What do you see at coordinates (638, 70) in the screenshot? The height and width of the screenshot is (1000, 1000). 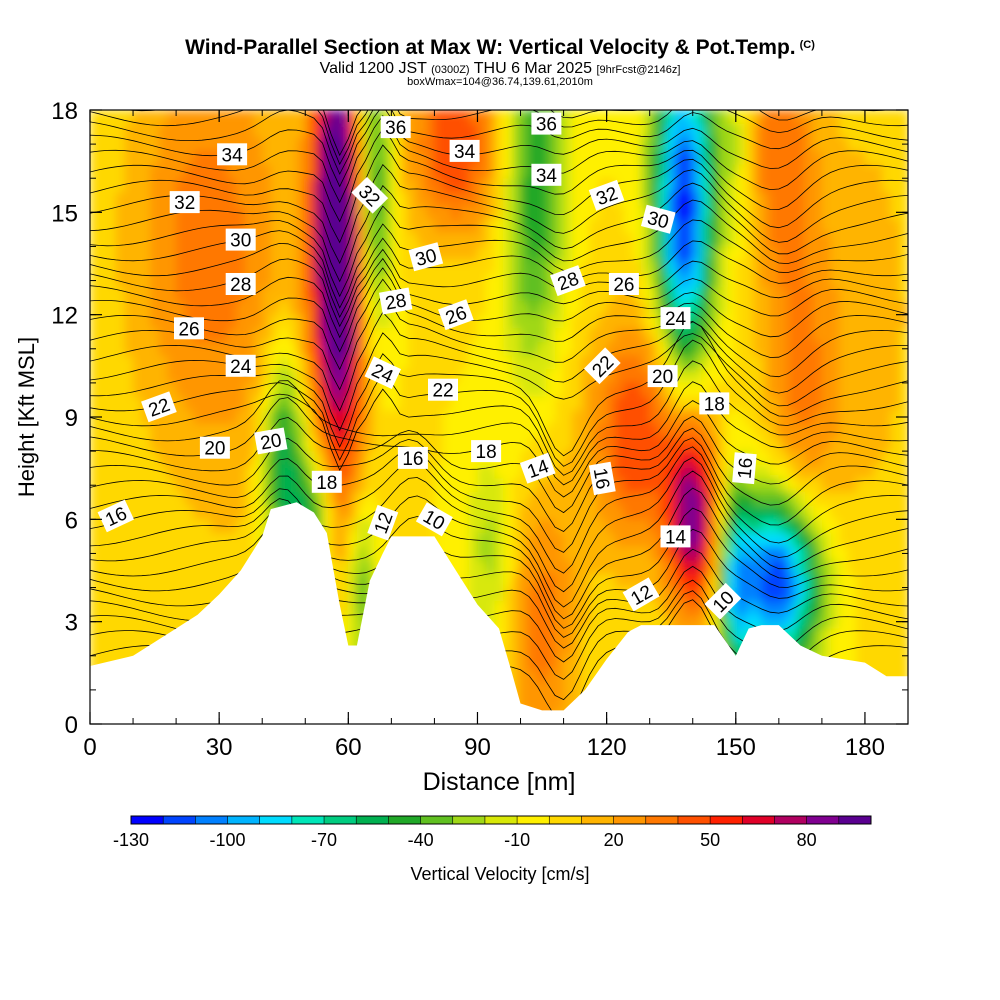 I see `forecast-info: [9hrFcst@2146z]` at bounding box center [638, 70].